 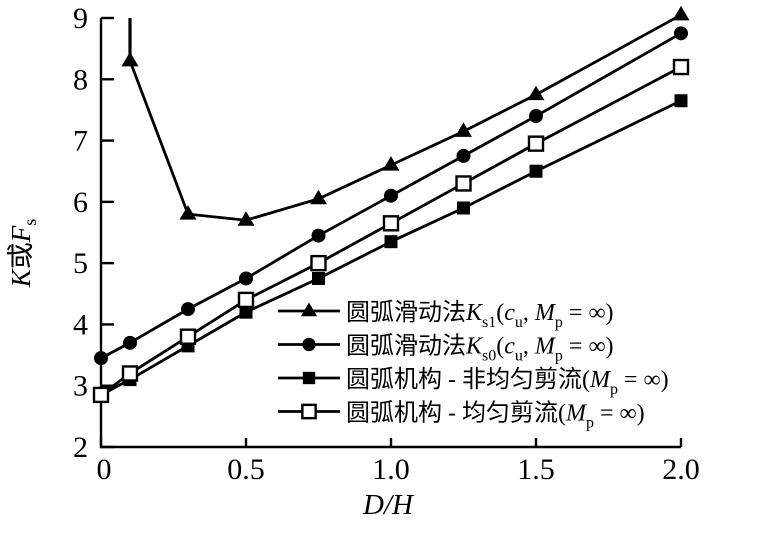 I want to click on legend-label: 圆弧机构 - 非均匀剪流(Mp = ∞), so click(x=507, y=382).